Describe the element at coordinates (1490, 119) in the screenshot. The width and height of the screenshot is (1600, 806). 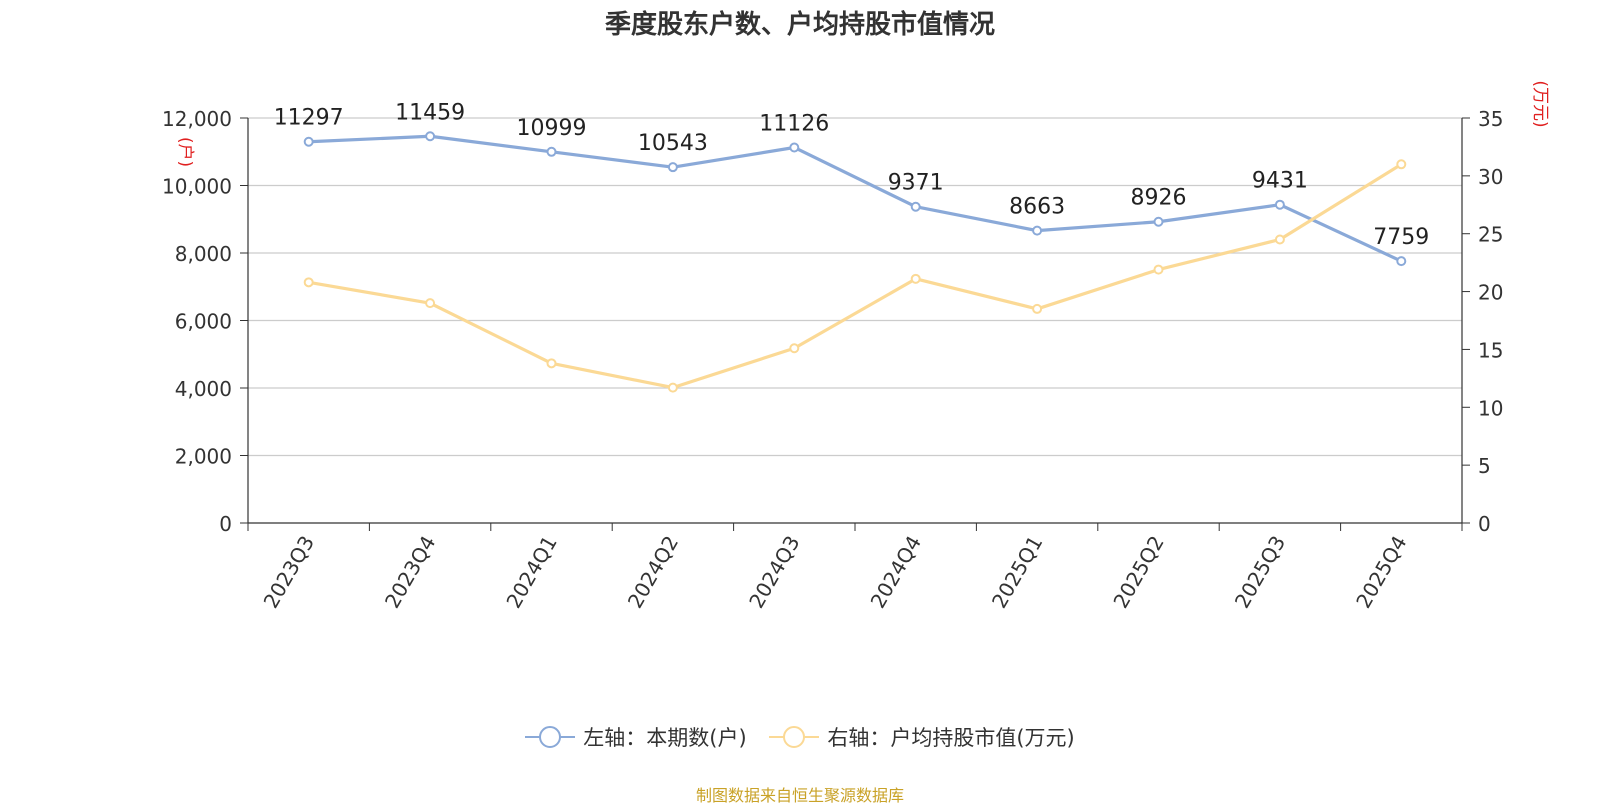
I see `right-tick-label: 35` at that location.